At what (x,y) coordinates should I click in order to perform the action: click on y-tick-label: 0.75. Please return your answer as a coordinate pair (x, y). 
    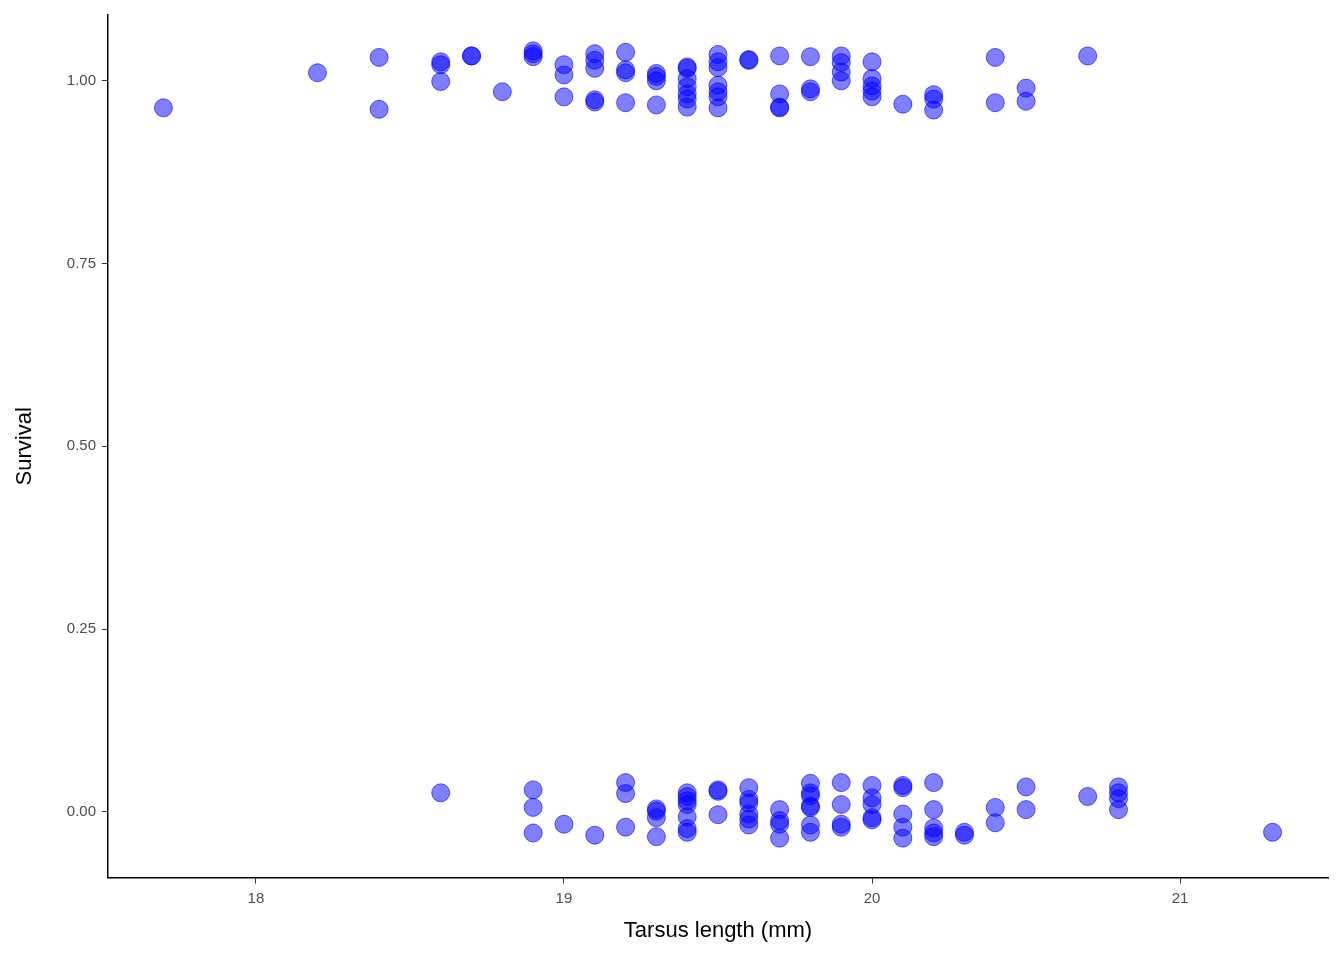
    Looking at the image, I should click on (81, 262).